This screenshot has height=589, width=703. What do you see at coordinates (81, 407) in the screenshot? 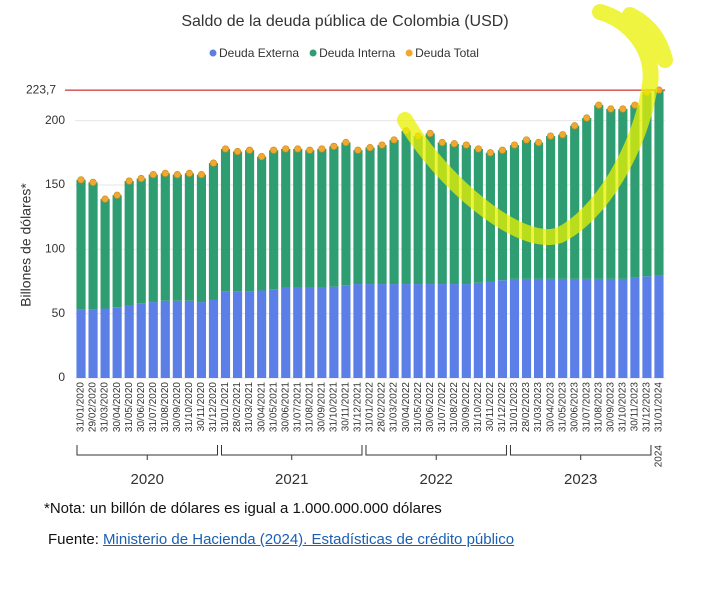
I see `x-tick-label: 31/01/2020` at bounding box center [81, 407].